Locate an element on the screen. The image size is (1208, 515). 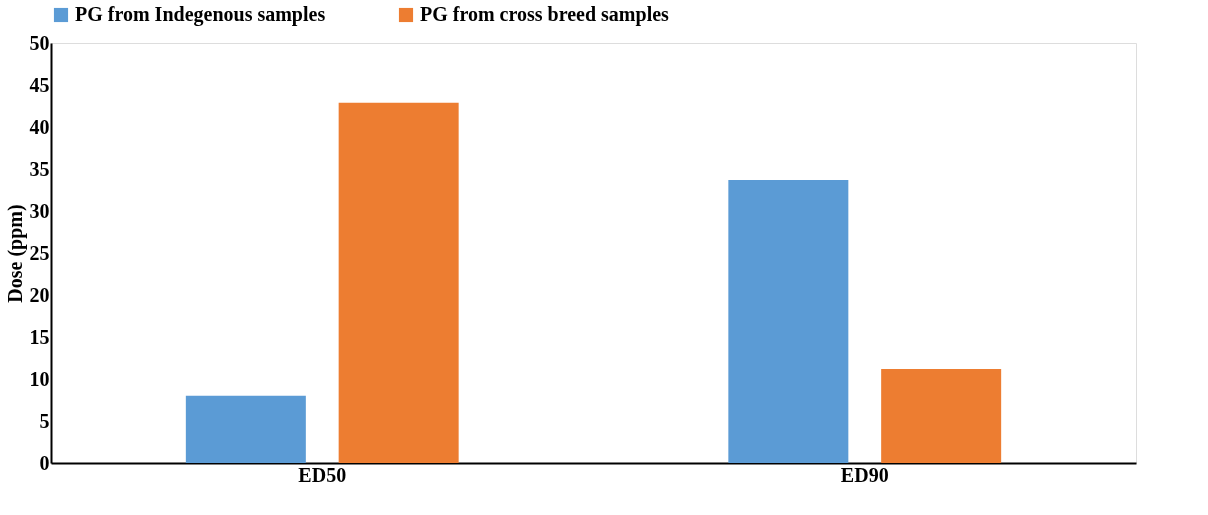
y-tick-label: 10 is located at coordinates (39, 378).